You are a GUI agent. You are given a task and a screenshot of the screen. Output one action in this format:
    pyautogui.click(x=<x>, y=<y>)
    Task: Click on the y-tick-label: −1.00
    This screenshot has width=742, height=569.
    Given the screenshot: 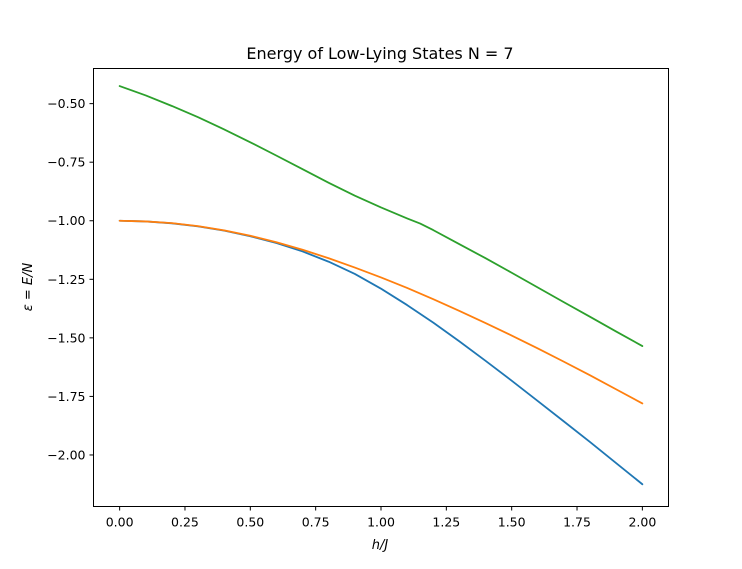 What is the action you would take?
    pyautogui.click(x=66, y=220)
    